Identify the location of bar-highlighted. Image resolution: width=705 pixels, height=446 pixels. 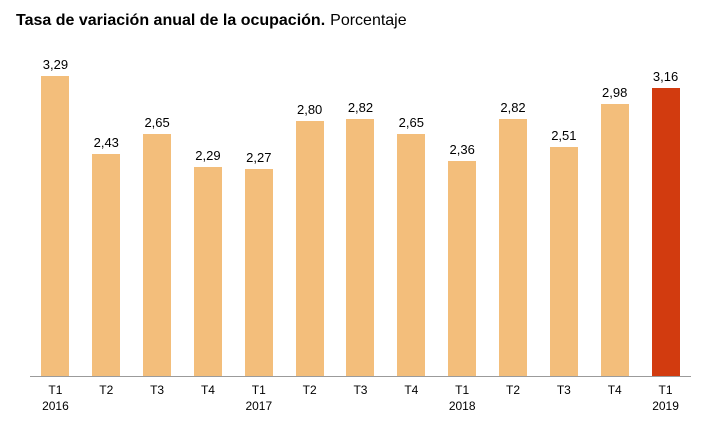
(665, 231).